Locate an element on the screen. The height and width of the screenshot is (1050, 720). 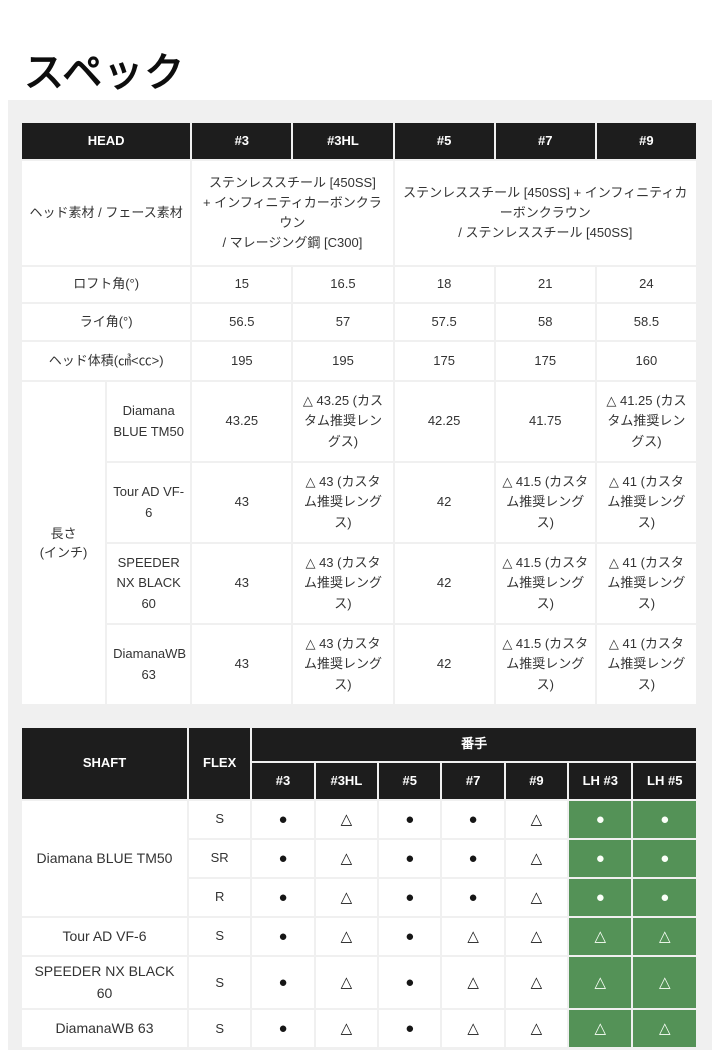
volume-value: 175 is located at coordinates (444, 361).